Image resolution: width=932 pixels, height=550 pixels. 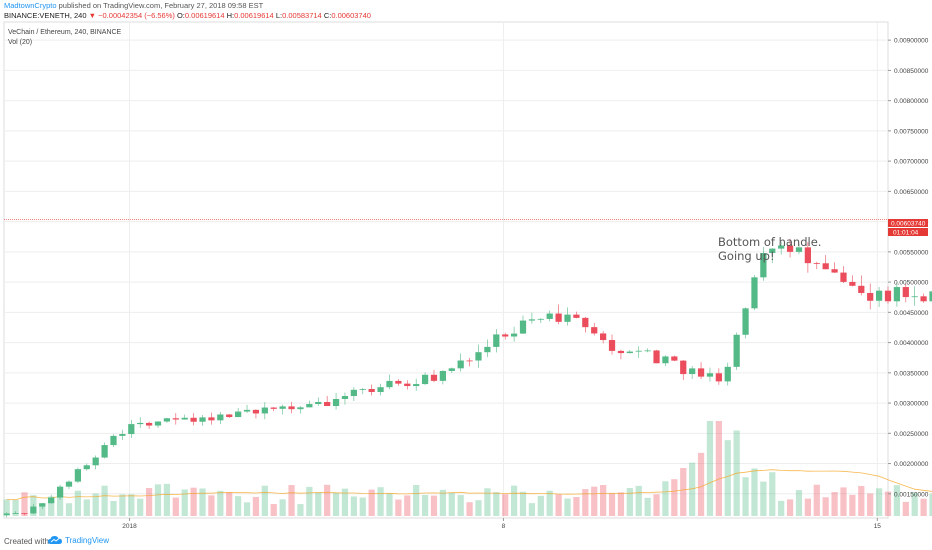 I want to click on tradingview-brand: TradingView, so click(x=87, y=540).